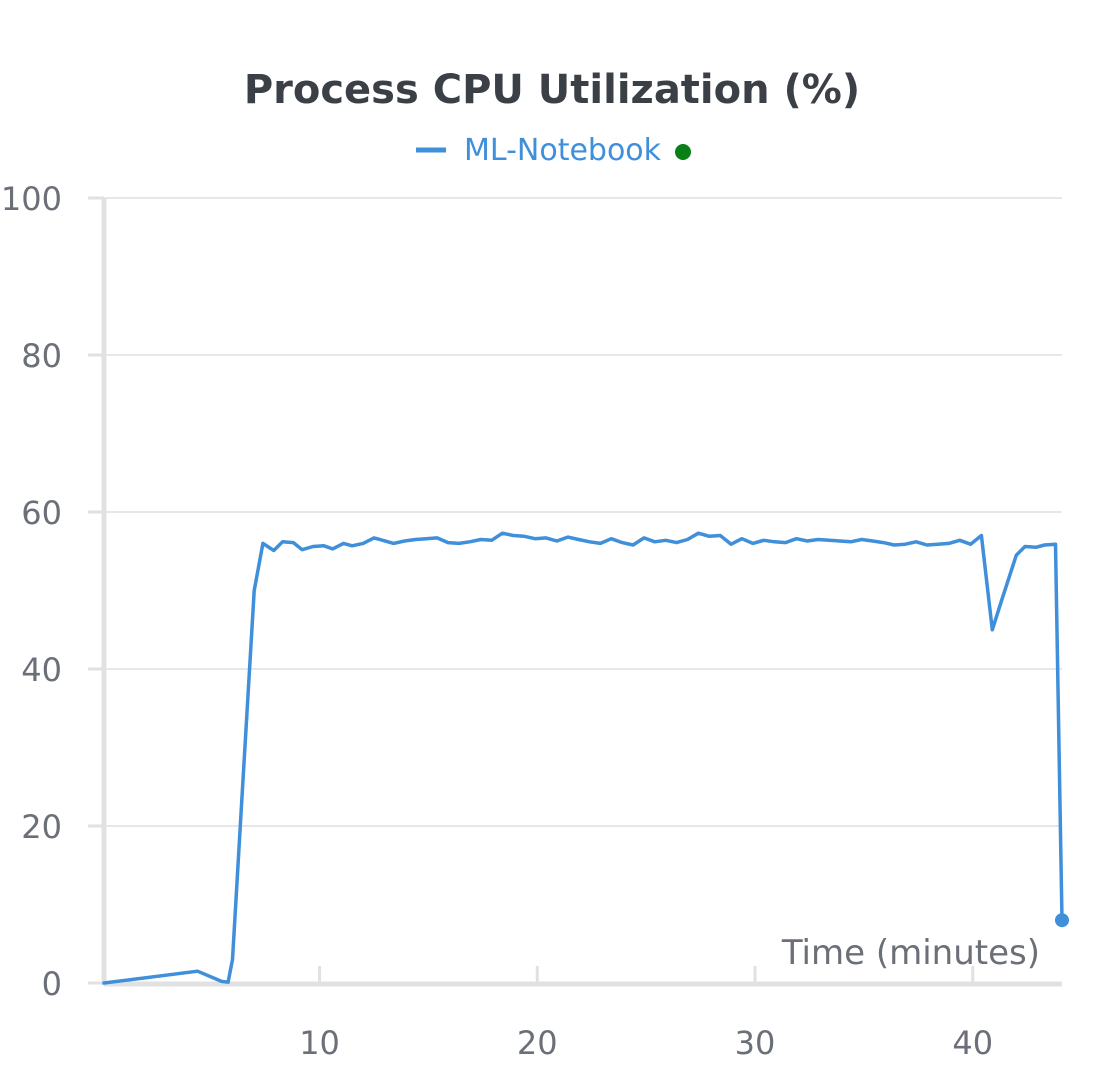 Image resolution: width=1104 pixels, height=1065 pixels. What do you see at coordinates (910, 953) in the screenshot?
I see `x-axis-title: Time (minutes)` at bounding box center [910, 953].